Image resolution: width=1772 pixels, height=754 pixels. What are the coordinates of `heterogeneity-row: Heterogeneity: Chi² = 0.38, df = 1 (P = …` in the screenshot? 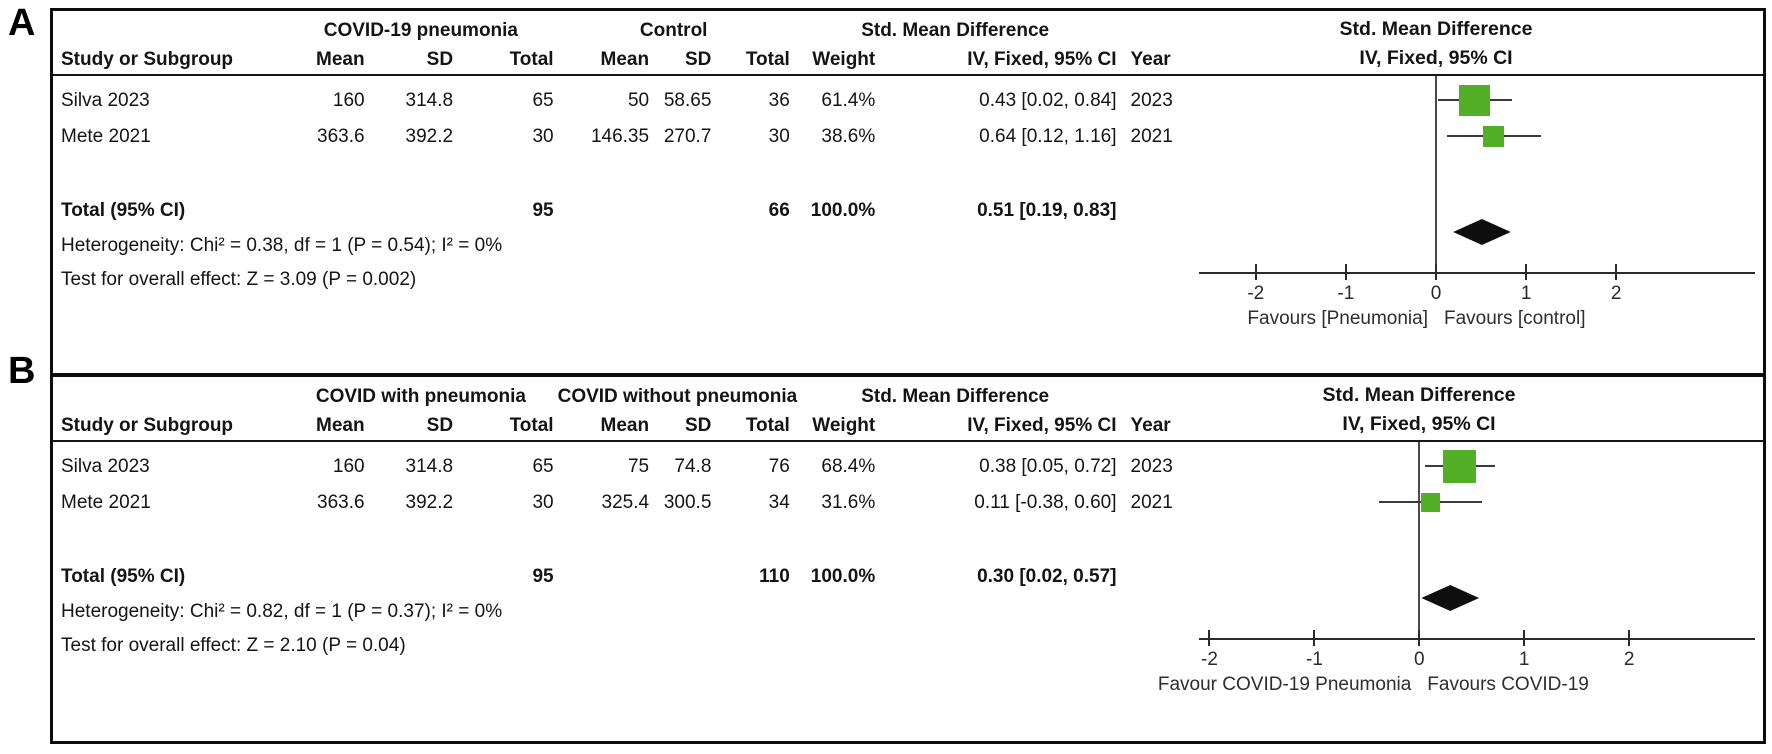 It's located at (628, 245).